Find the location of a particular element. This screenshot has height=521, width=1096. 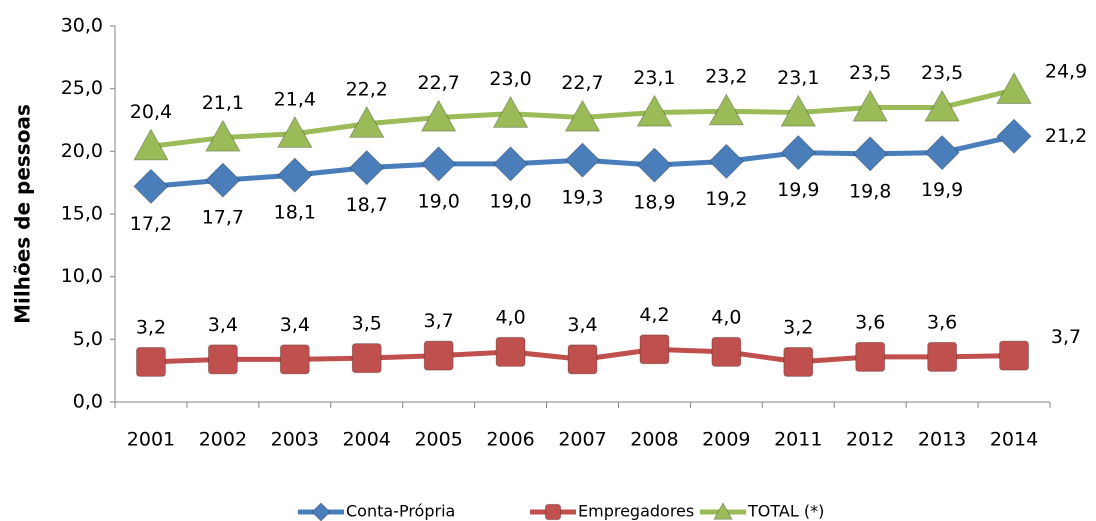

data-label: 3,5 is located at coordinates (367, 324).